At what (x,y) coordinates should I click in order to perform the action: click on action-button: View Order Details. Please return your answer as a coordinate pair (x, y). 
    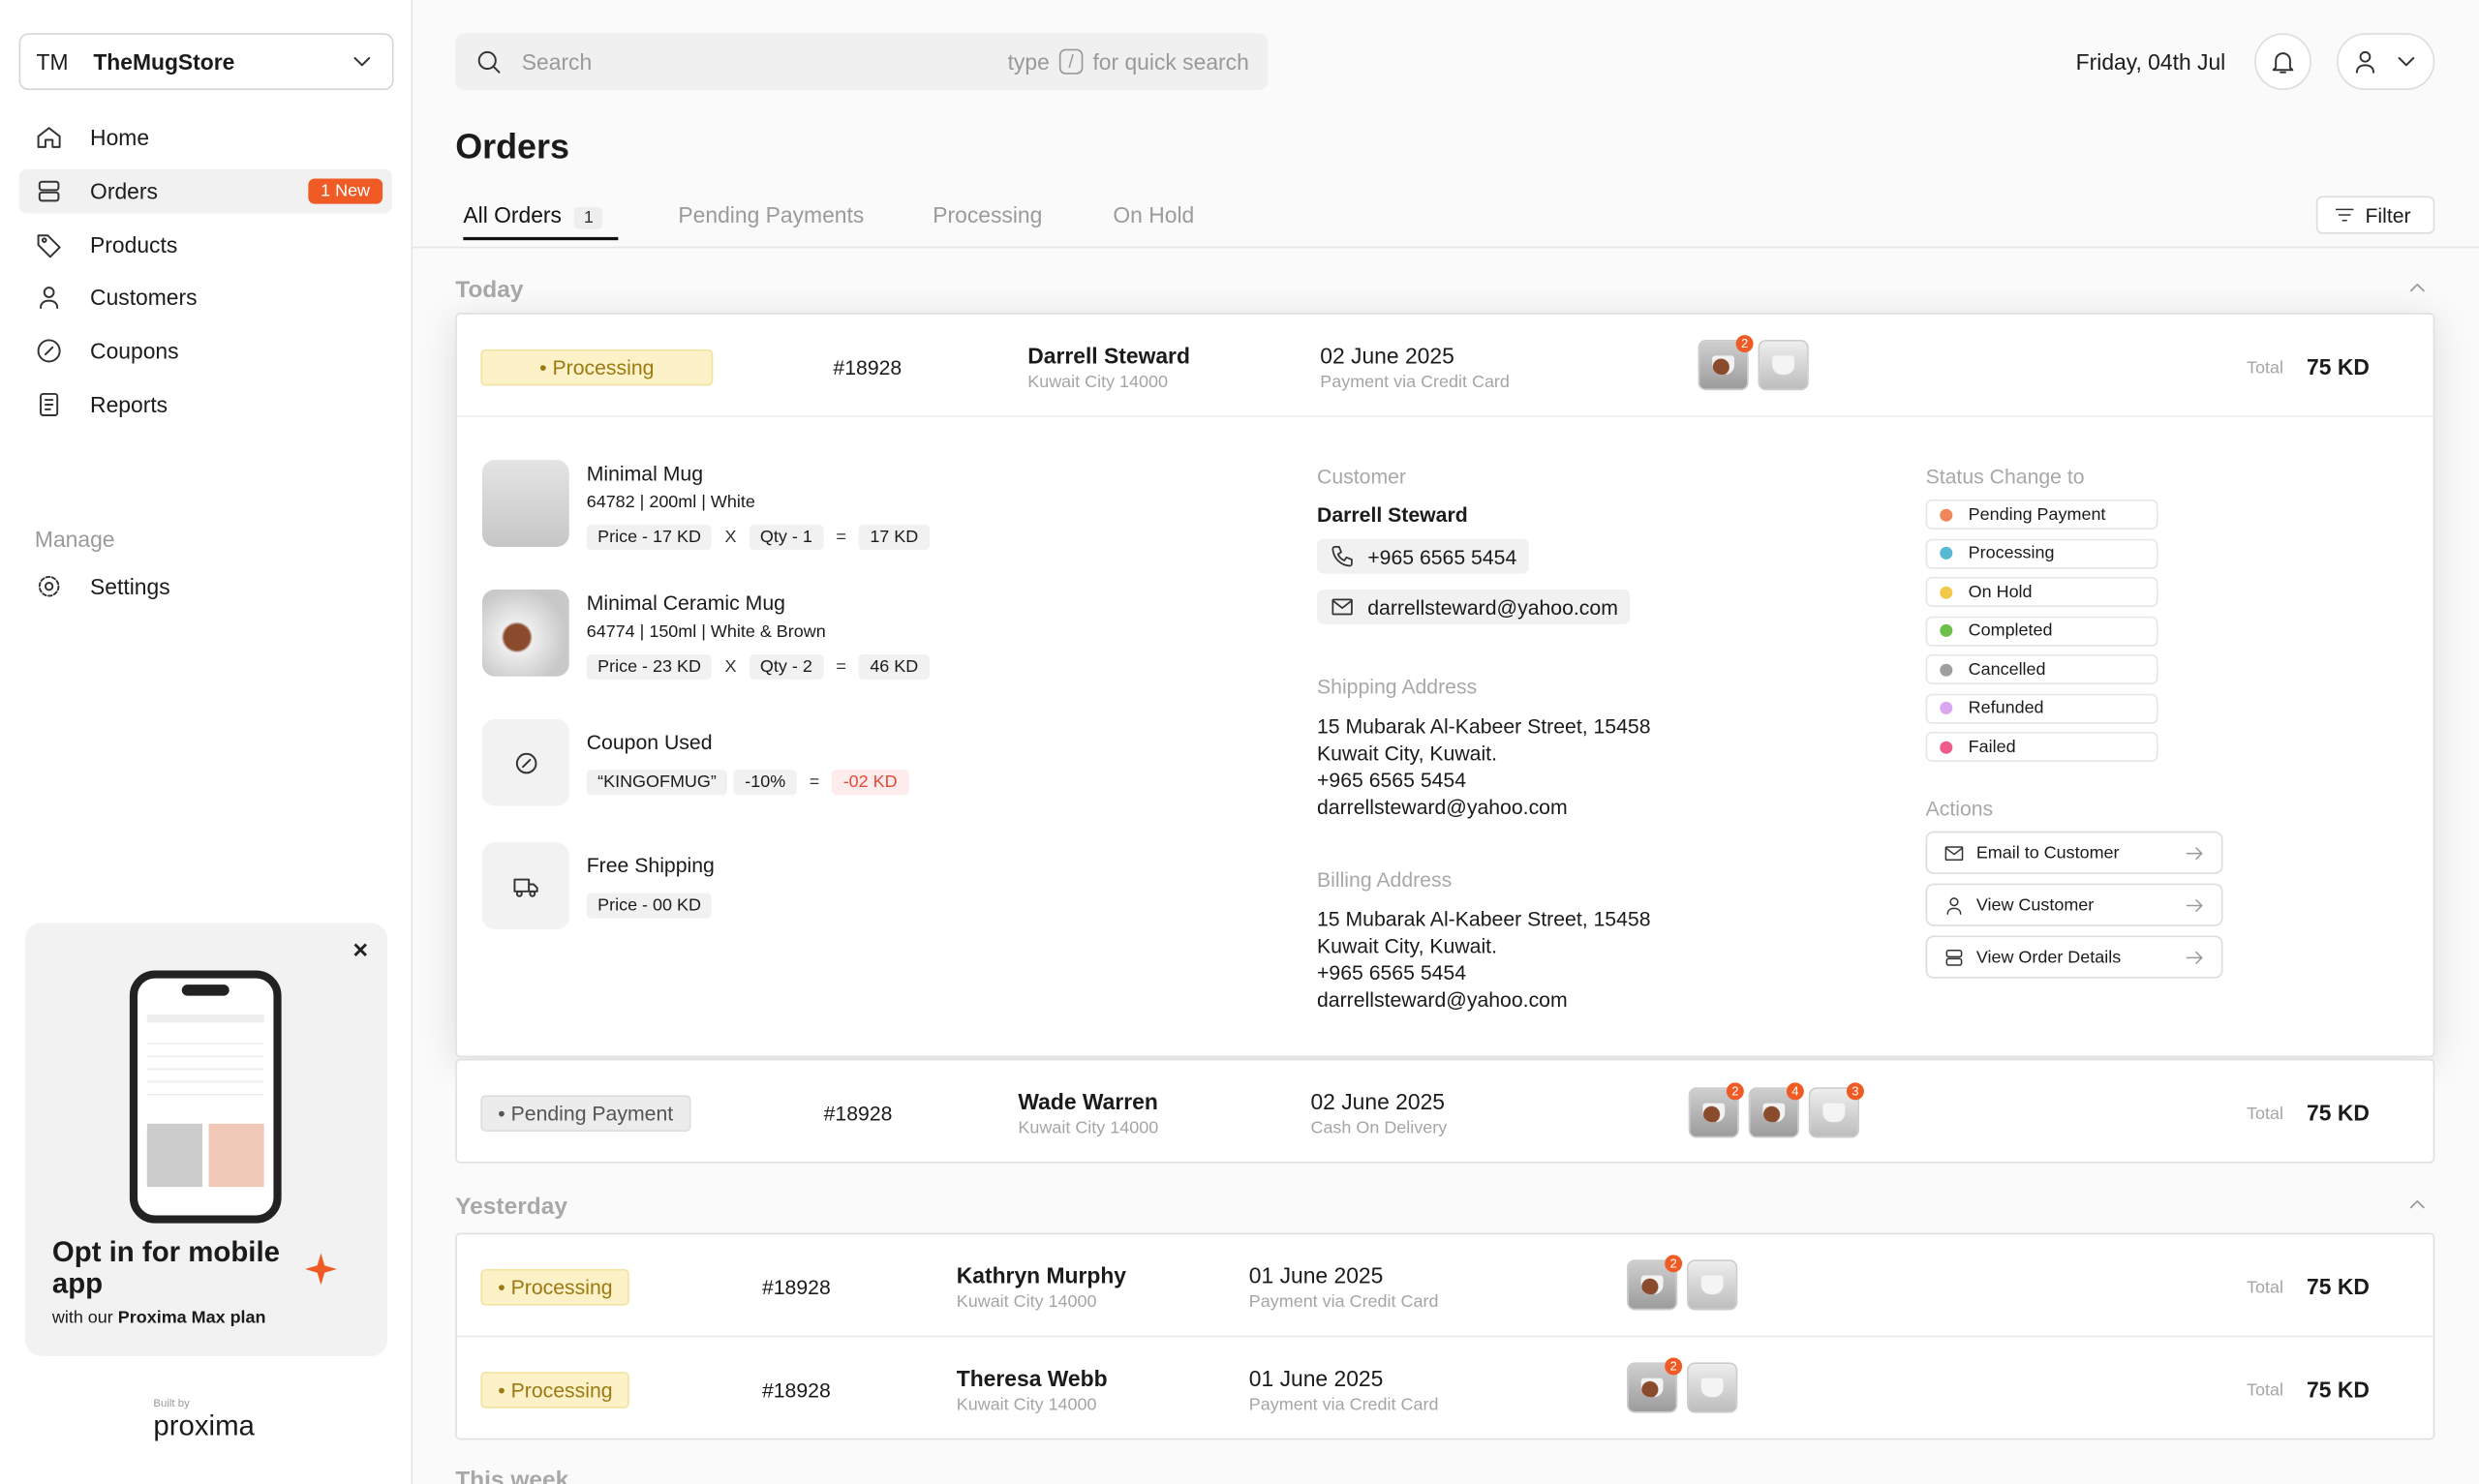
    Looking at the image, I should click on (2074, 957).